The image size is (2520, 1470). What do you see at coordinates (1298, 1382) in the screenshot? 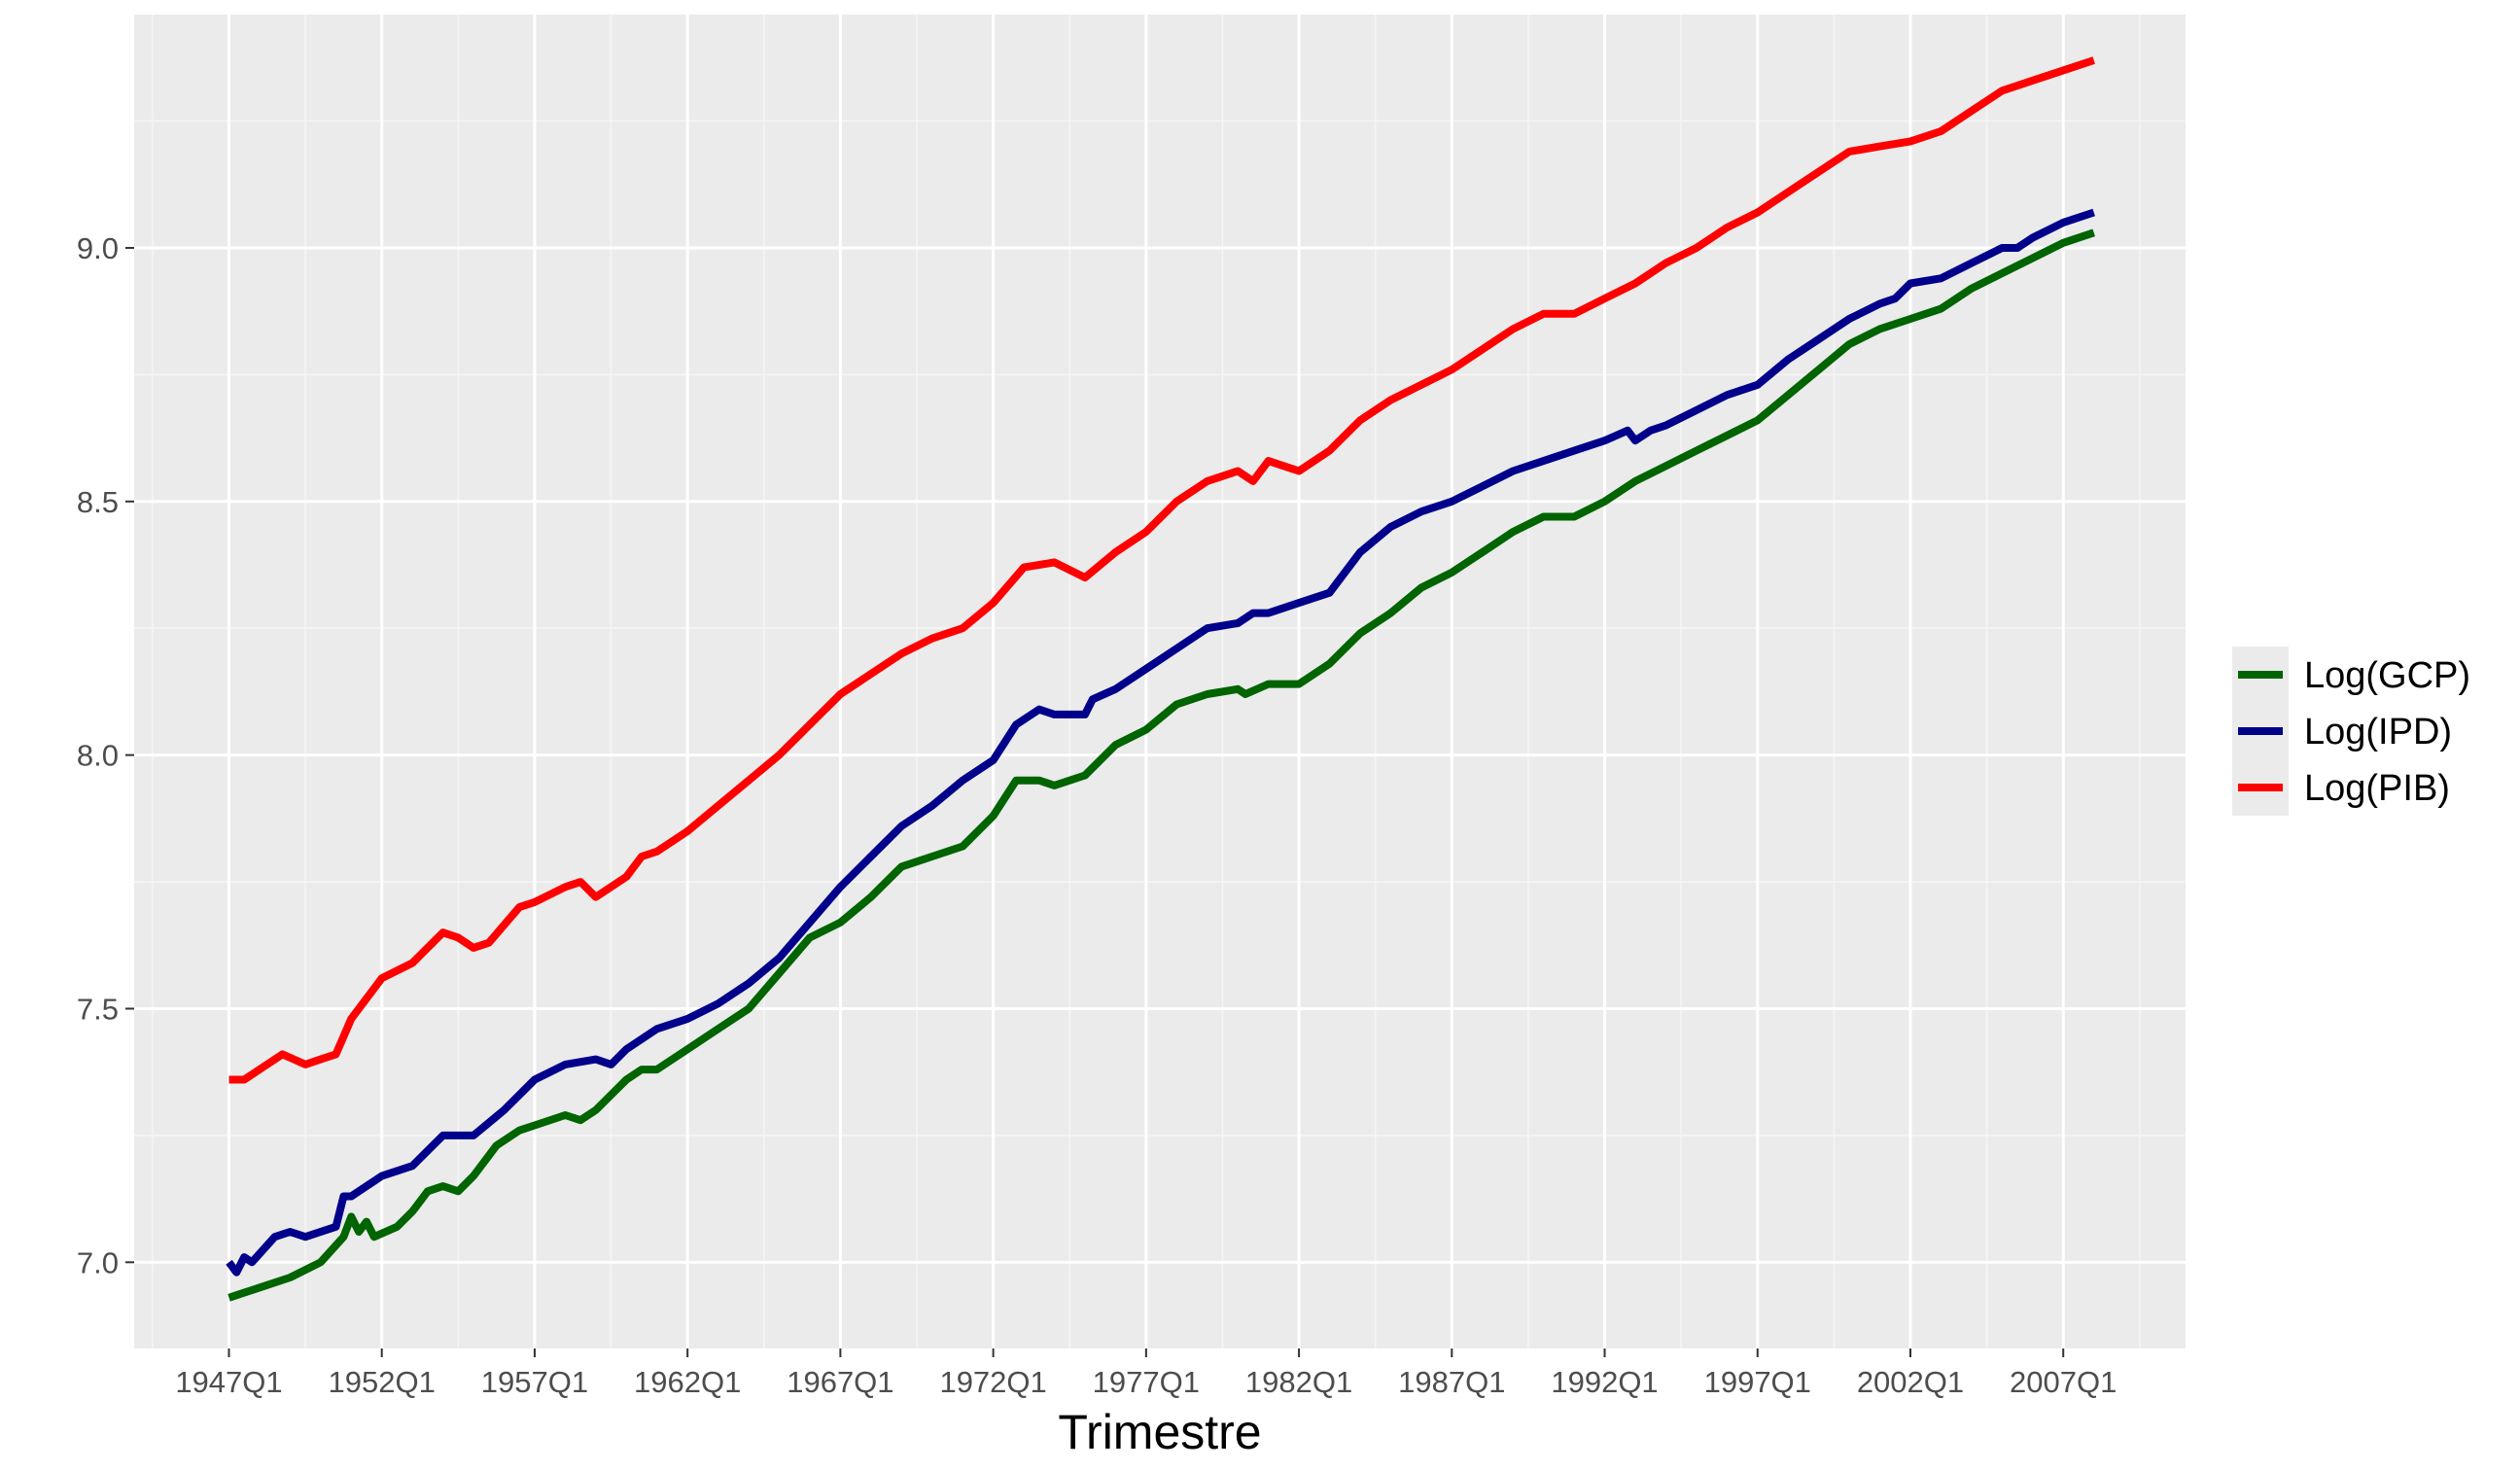
I see `x-tick-label: 1982Q1` at bounding box center [1298, 1382].